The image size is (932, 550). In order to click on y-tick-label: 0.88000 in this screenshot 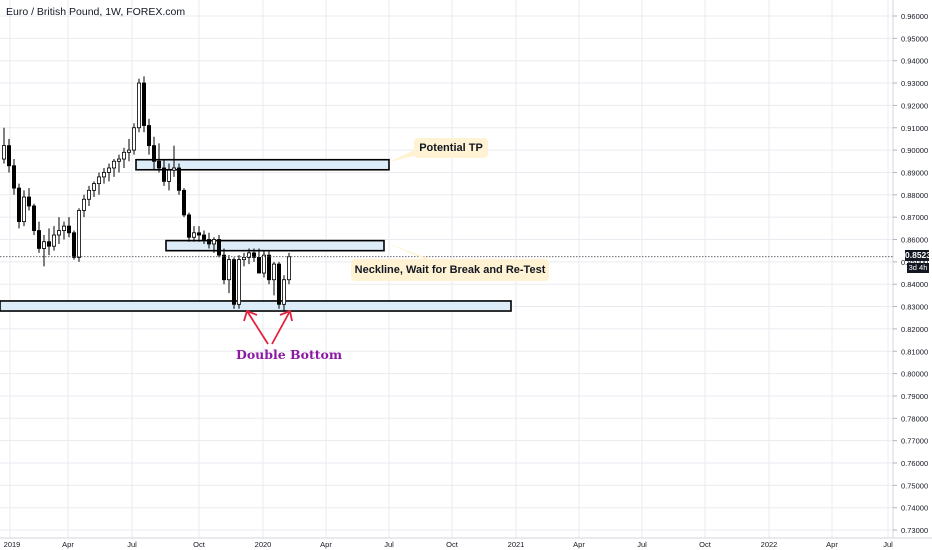, I will do `click(914, 195)`.